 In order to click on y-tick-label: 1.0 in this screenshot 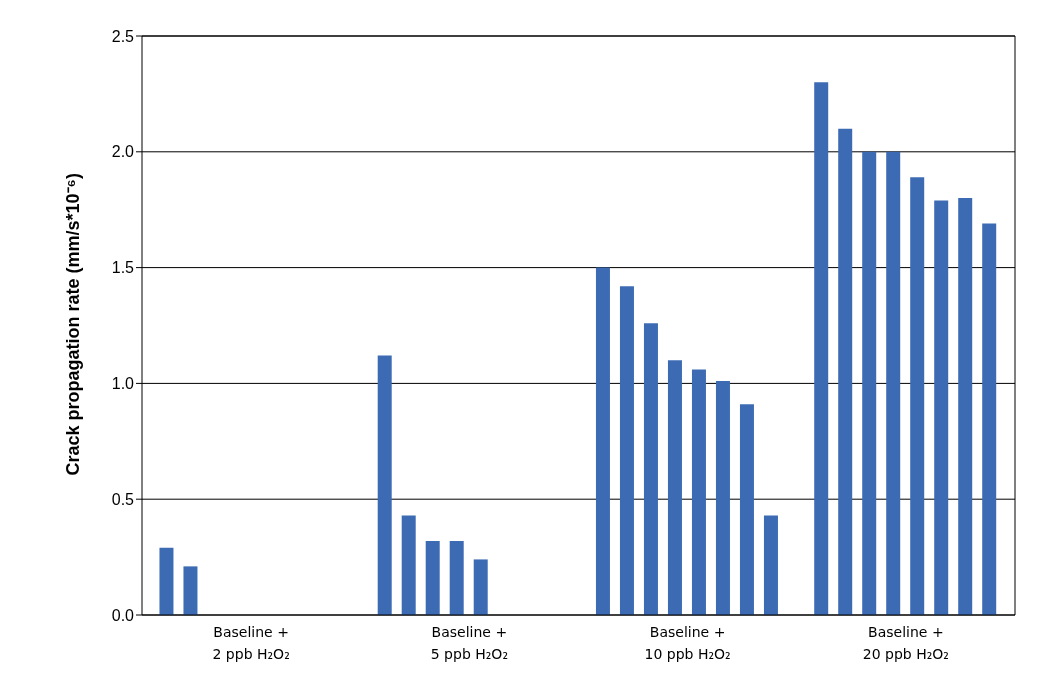, I will do `click(123, 384)`.